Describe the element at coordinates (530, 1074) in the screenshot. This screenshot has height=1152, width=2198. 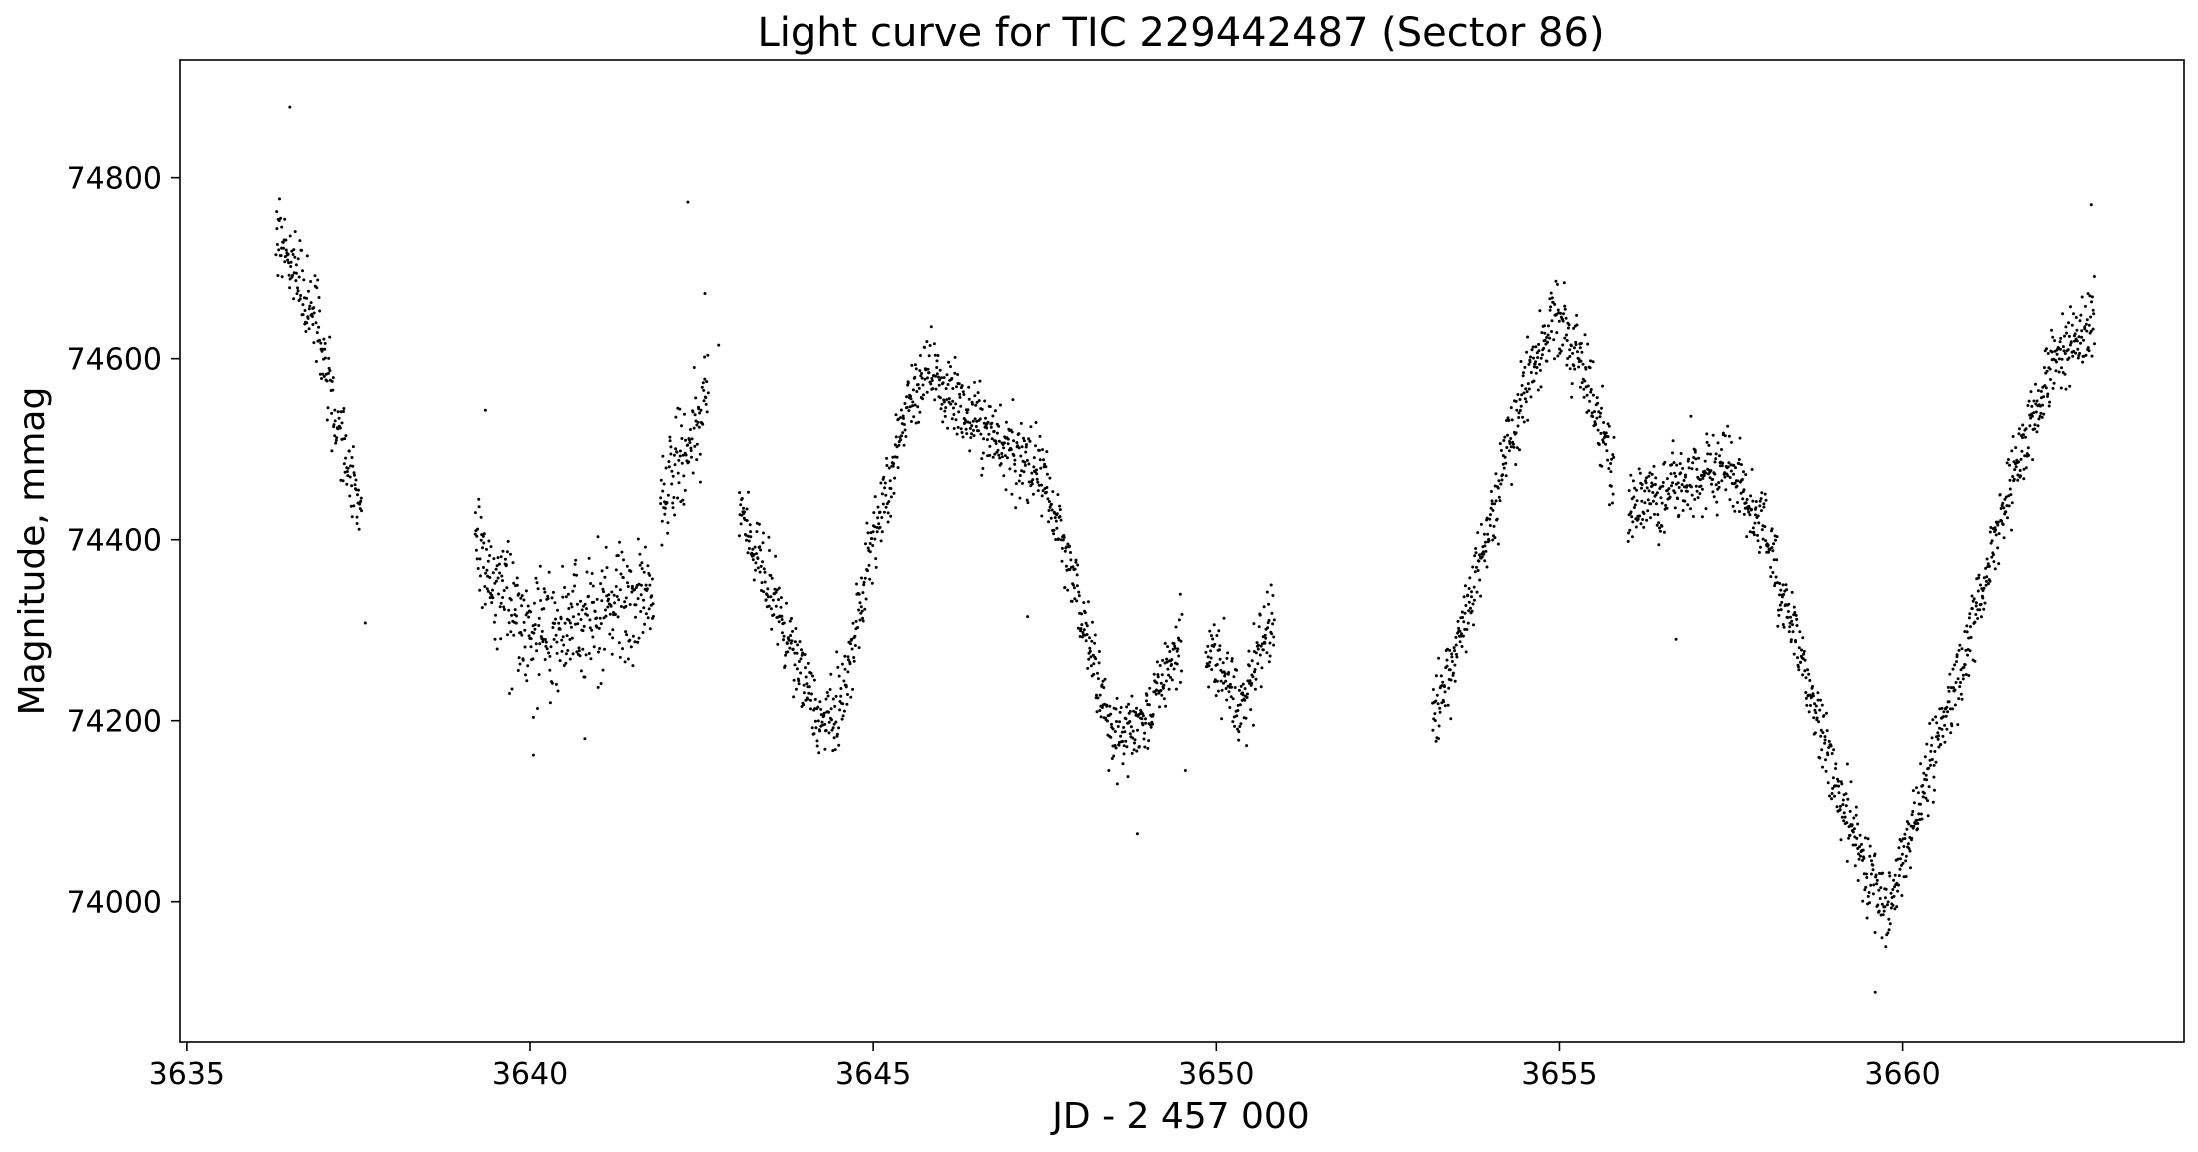
I see `x-tick-label: 3640` at that location.